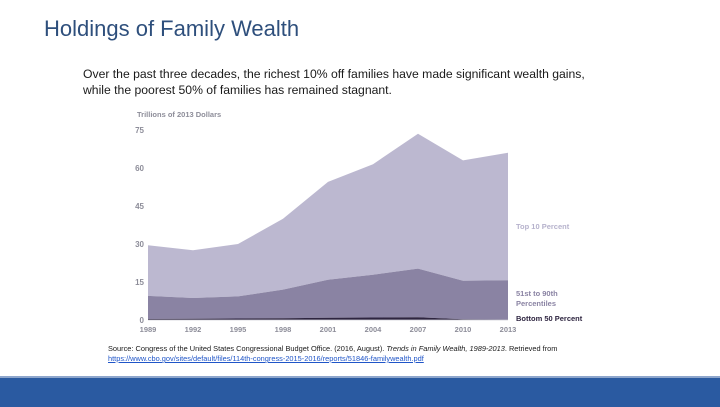 This screenshot has height=407, width=720. I want to click on footer-band, so click(360, 391).